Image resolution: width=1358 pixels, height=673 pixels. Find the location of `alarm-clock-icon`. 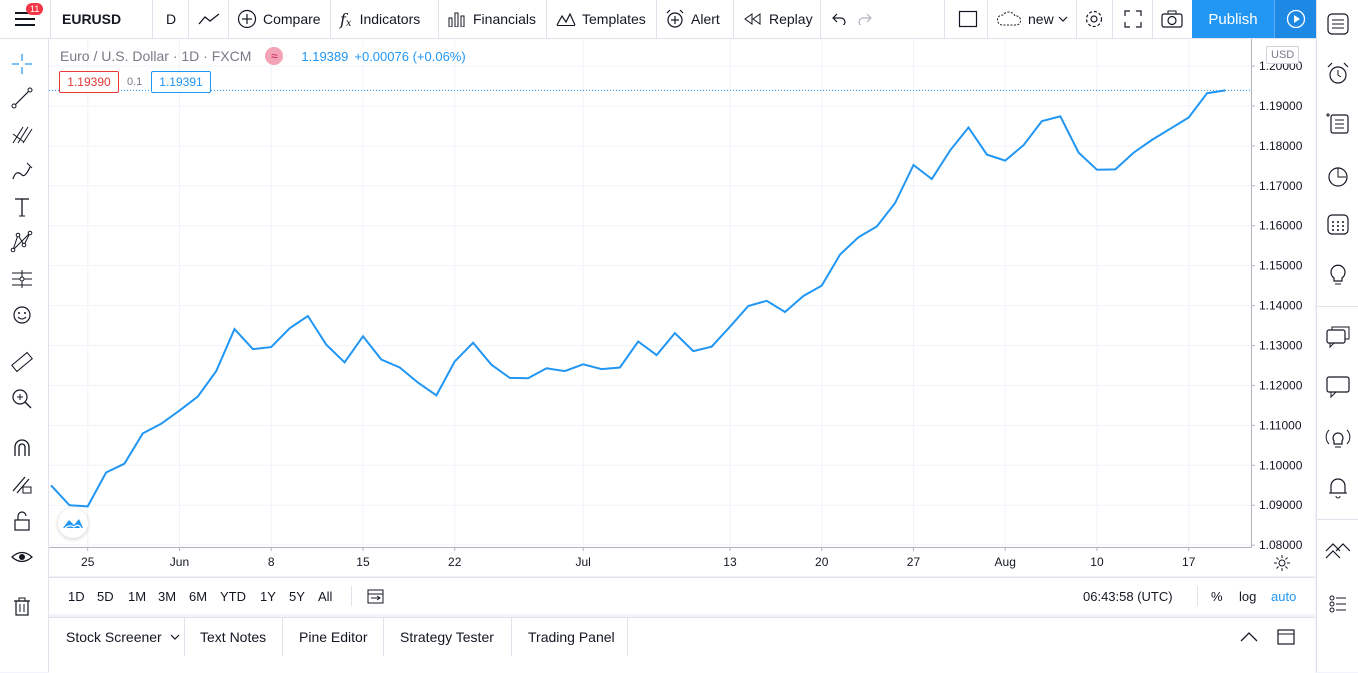

alarm-clock-icon is located at coordinates (1338, 74).